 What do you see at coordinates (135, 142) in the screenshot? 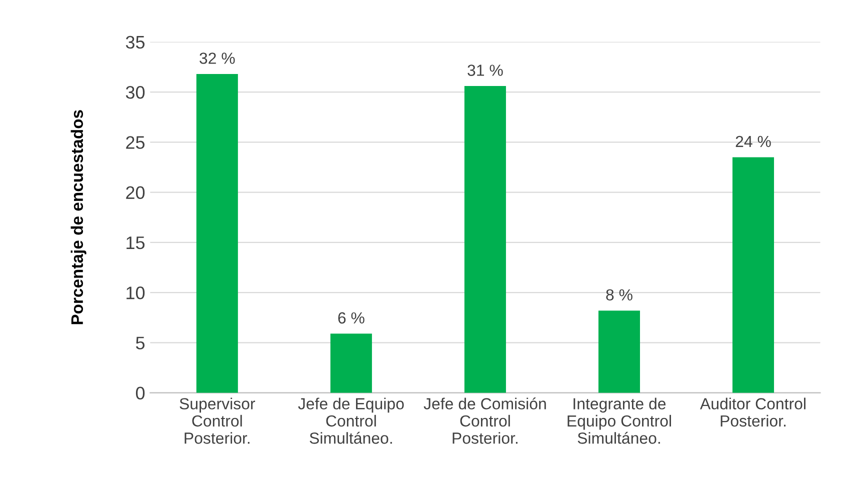
I see `y-tick-label: 25` at bounding box center [135, 142].